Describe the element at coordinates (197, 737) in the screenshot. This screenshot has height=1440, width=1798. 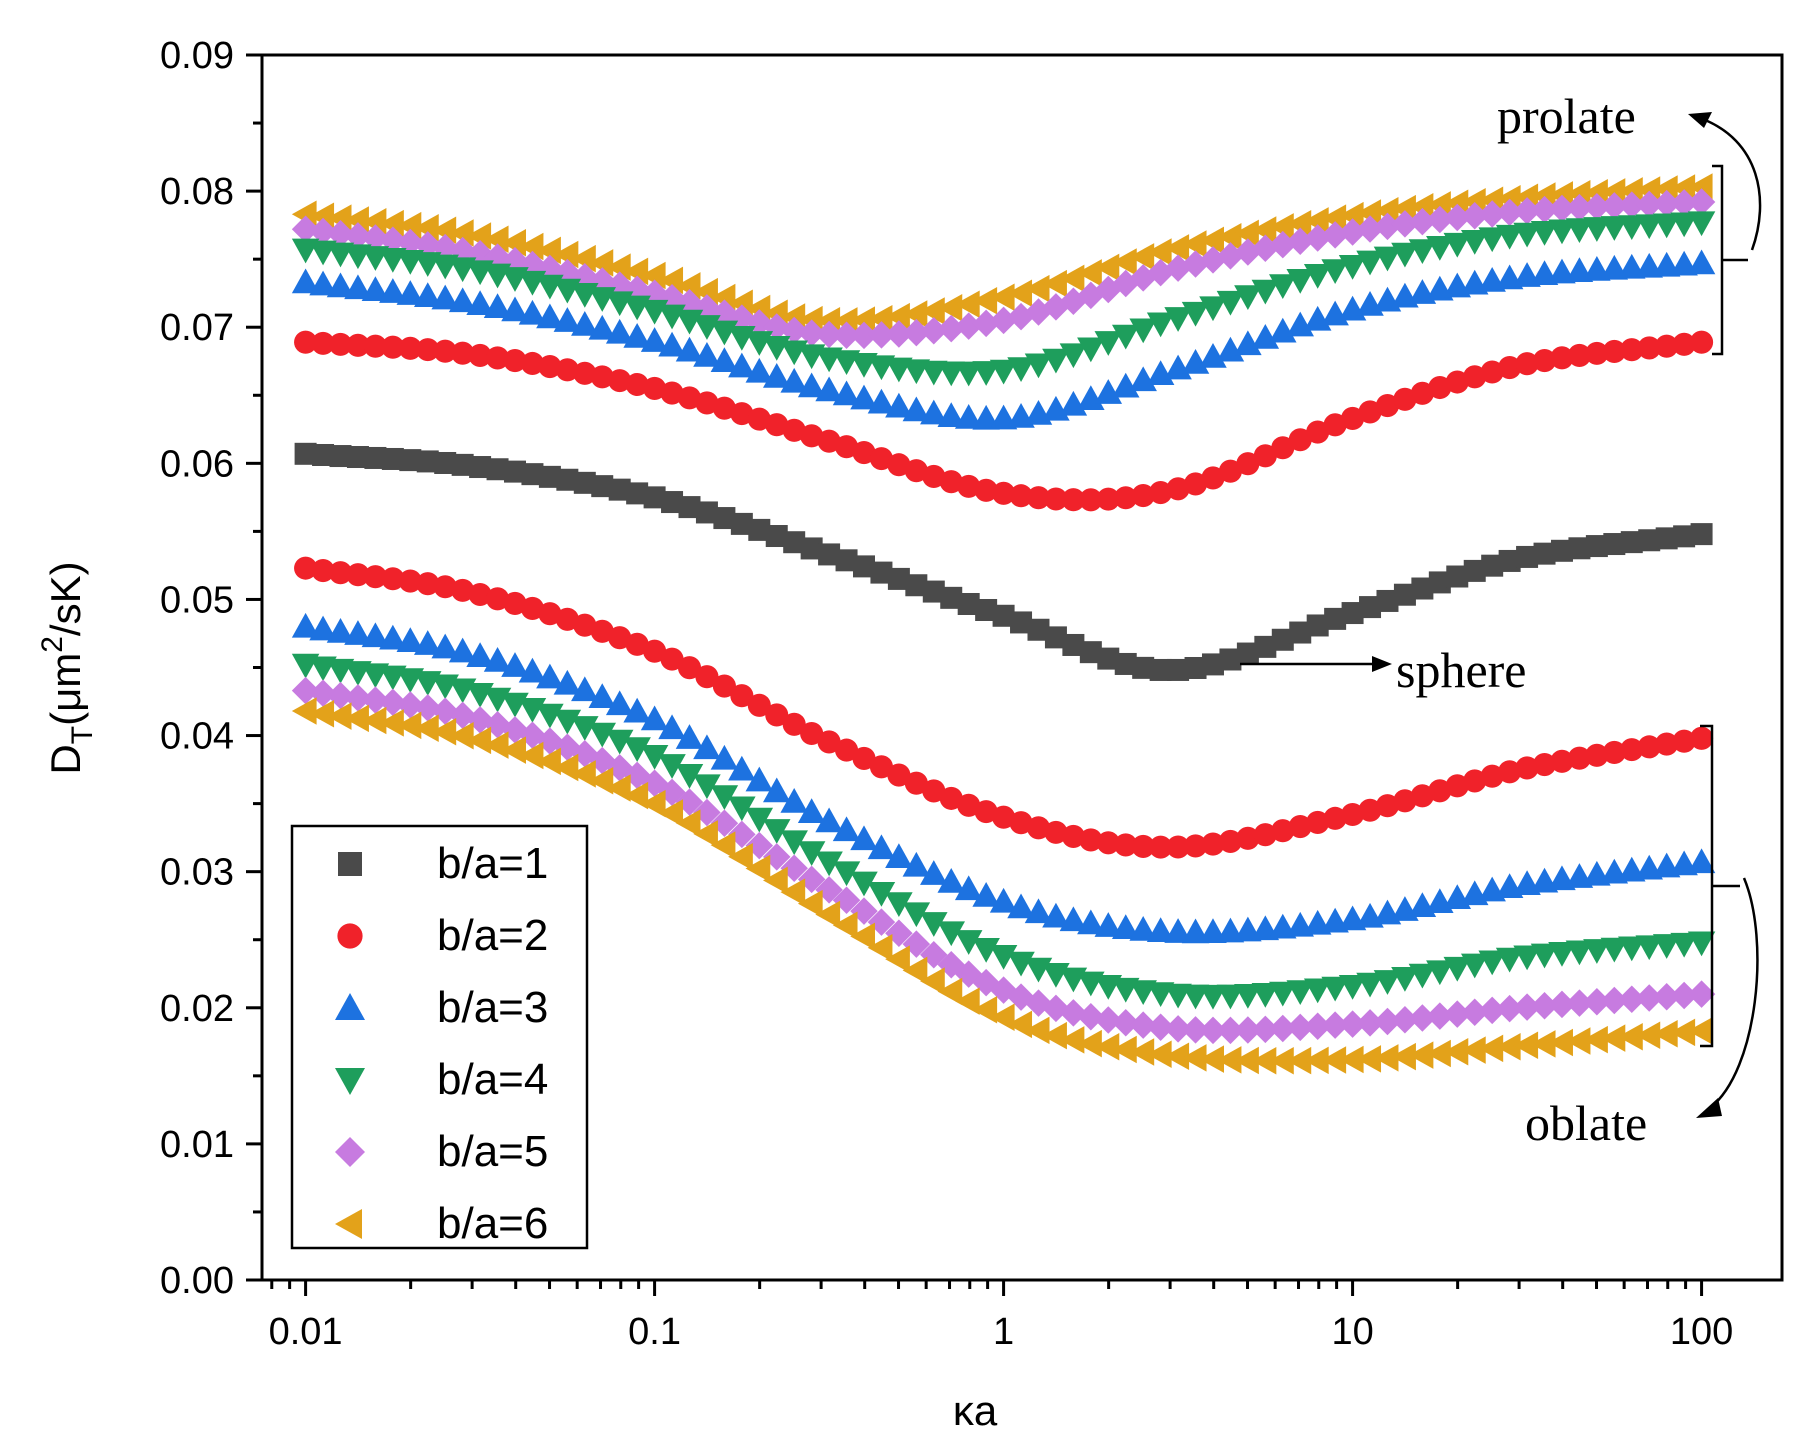
I see `y-tick-label: 0.04` at that location.